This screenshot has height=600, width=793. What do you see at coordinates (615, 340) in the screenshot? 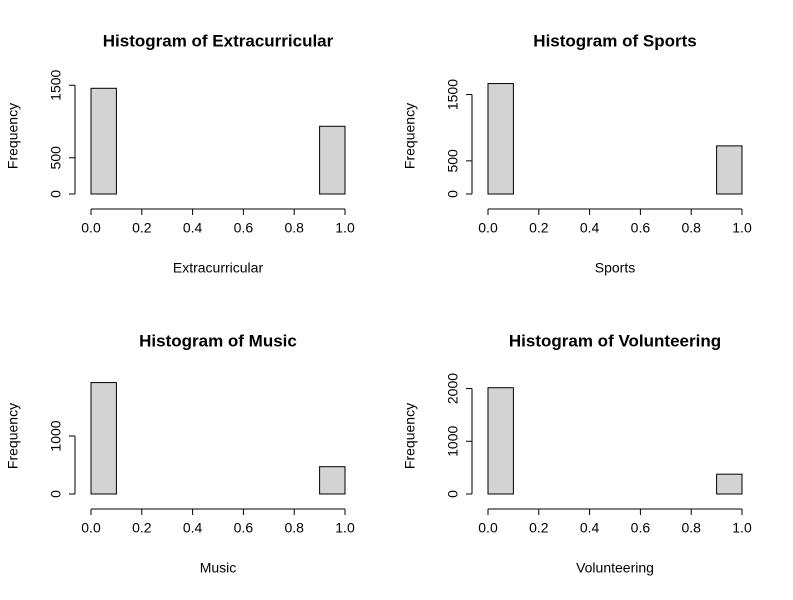
I see `chart-title: Histogram of Volunteering` at bounding box center [615, 340].